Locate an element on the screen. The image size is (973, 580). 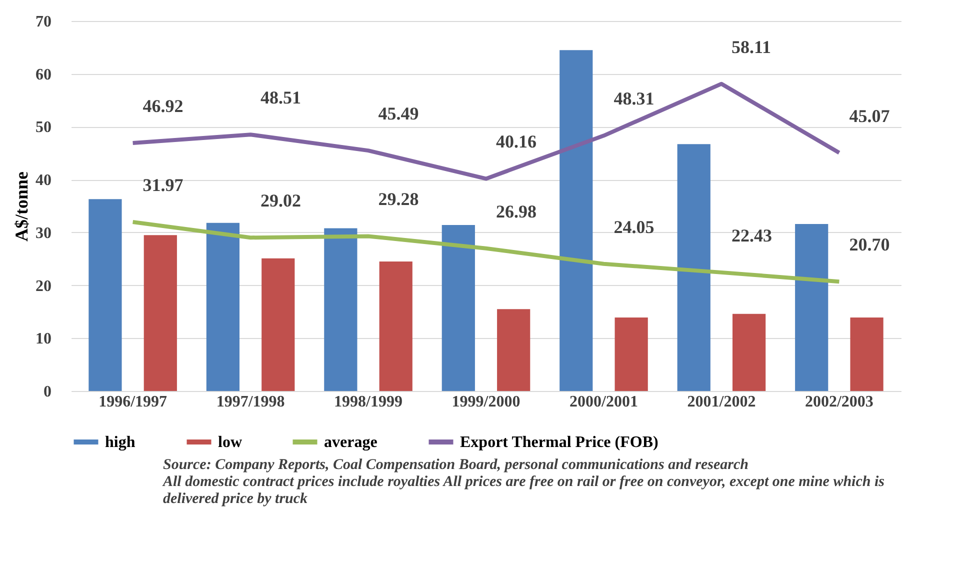
x-tick-label: 1998/1999 is located at coordinates (368, 402).